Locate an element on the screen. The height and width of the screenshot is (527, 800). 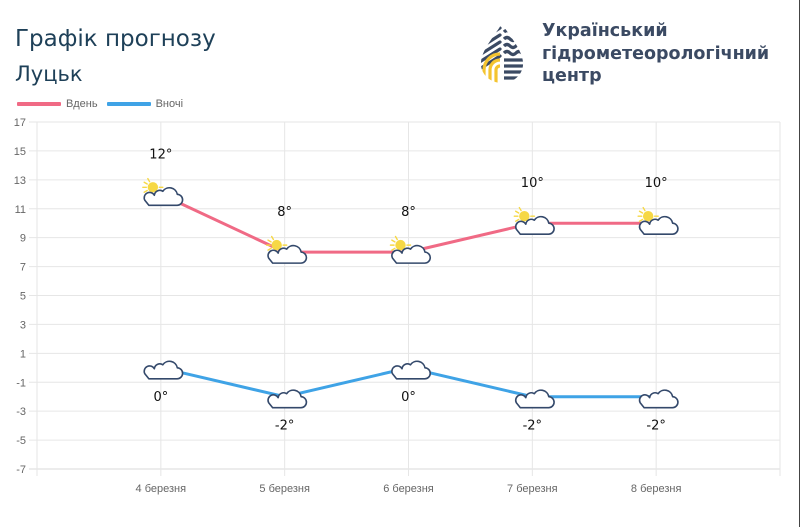
y-tick-label: 7 is located at coordinates (23, 268).